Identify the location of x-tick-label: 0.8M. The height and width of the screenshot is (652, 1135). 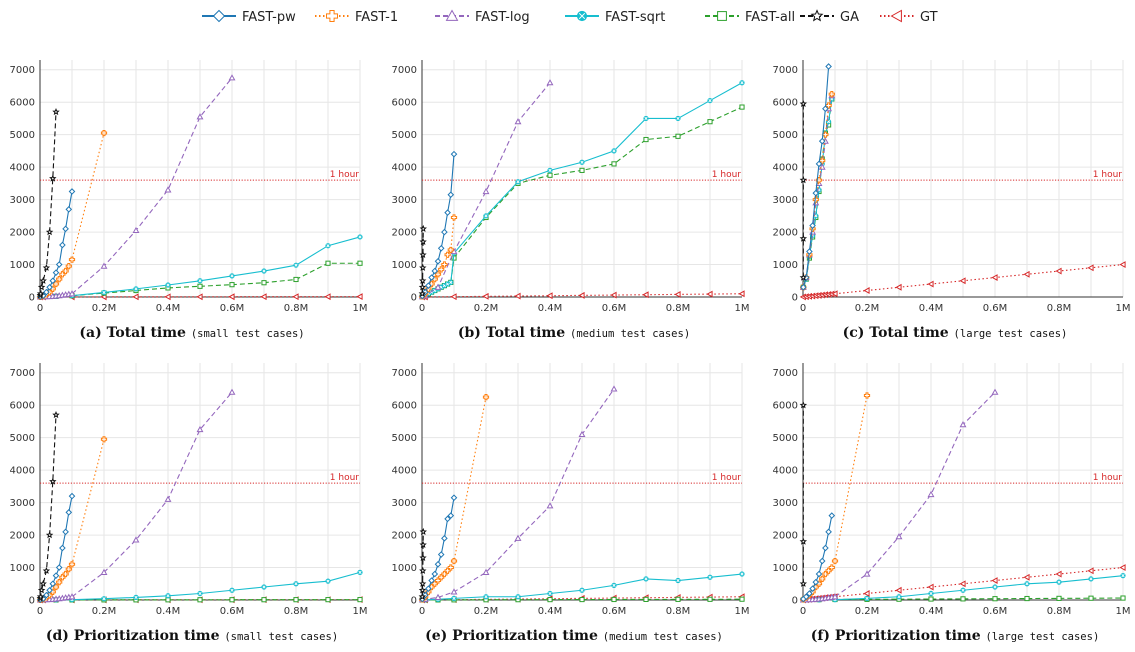
(296, 611).